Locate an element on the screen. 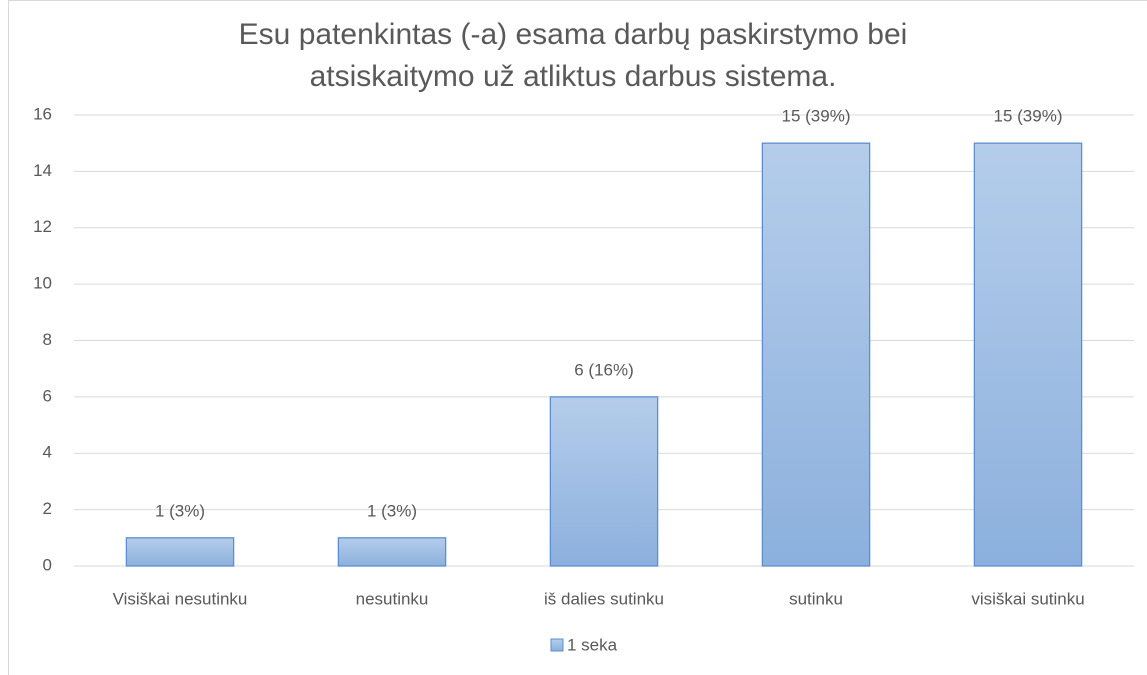 The height and width of the screenshot is (675, 1147). y-tick-label: 2 is located at coordinates (47, 508).